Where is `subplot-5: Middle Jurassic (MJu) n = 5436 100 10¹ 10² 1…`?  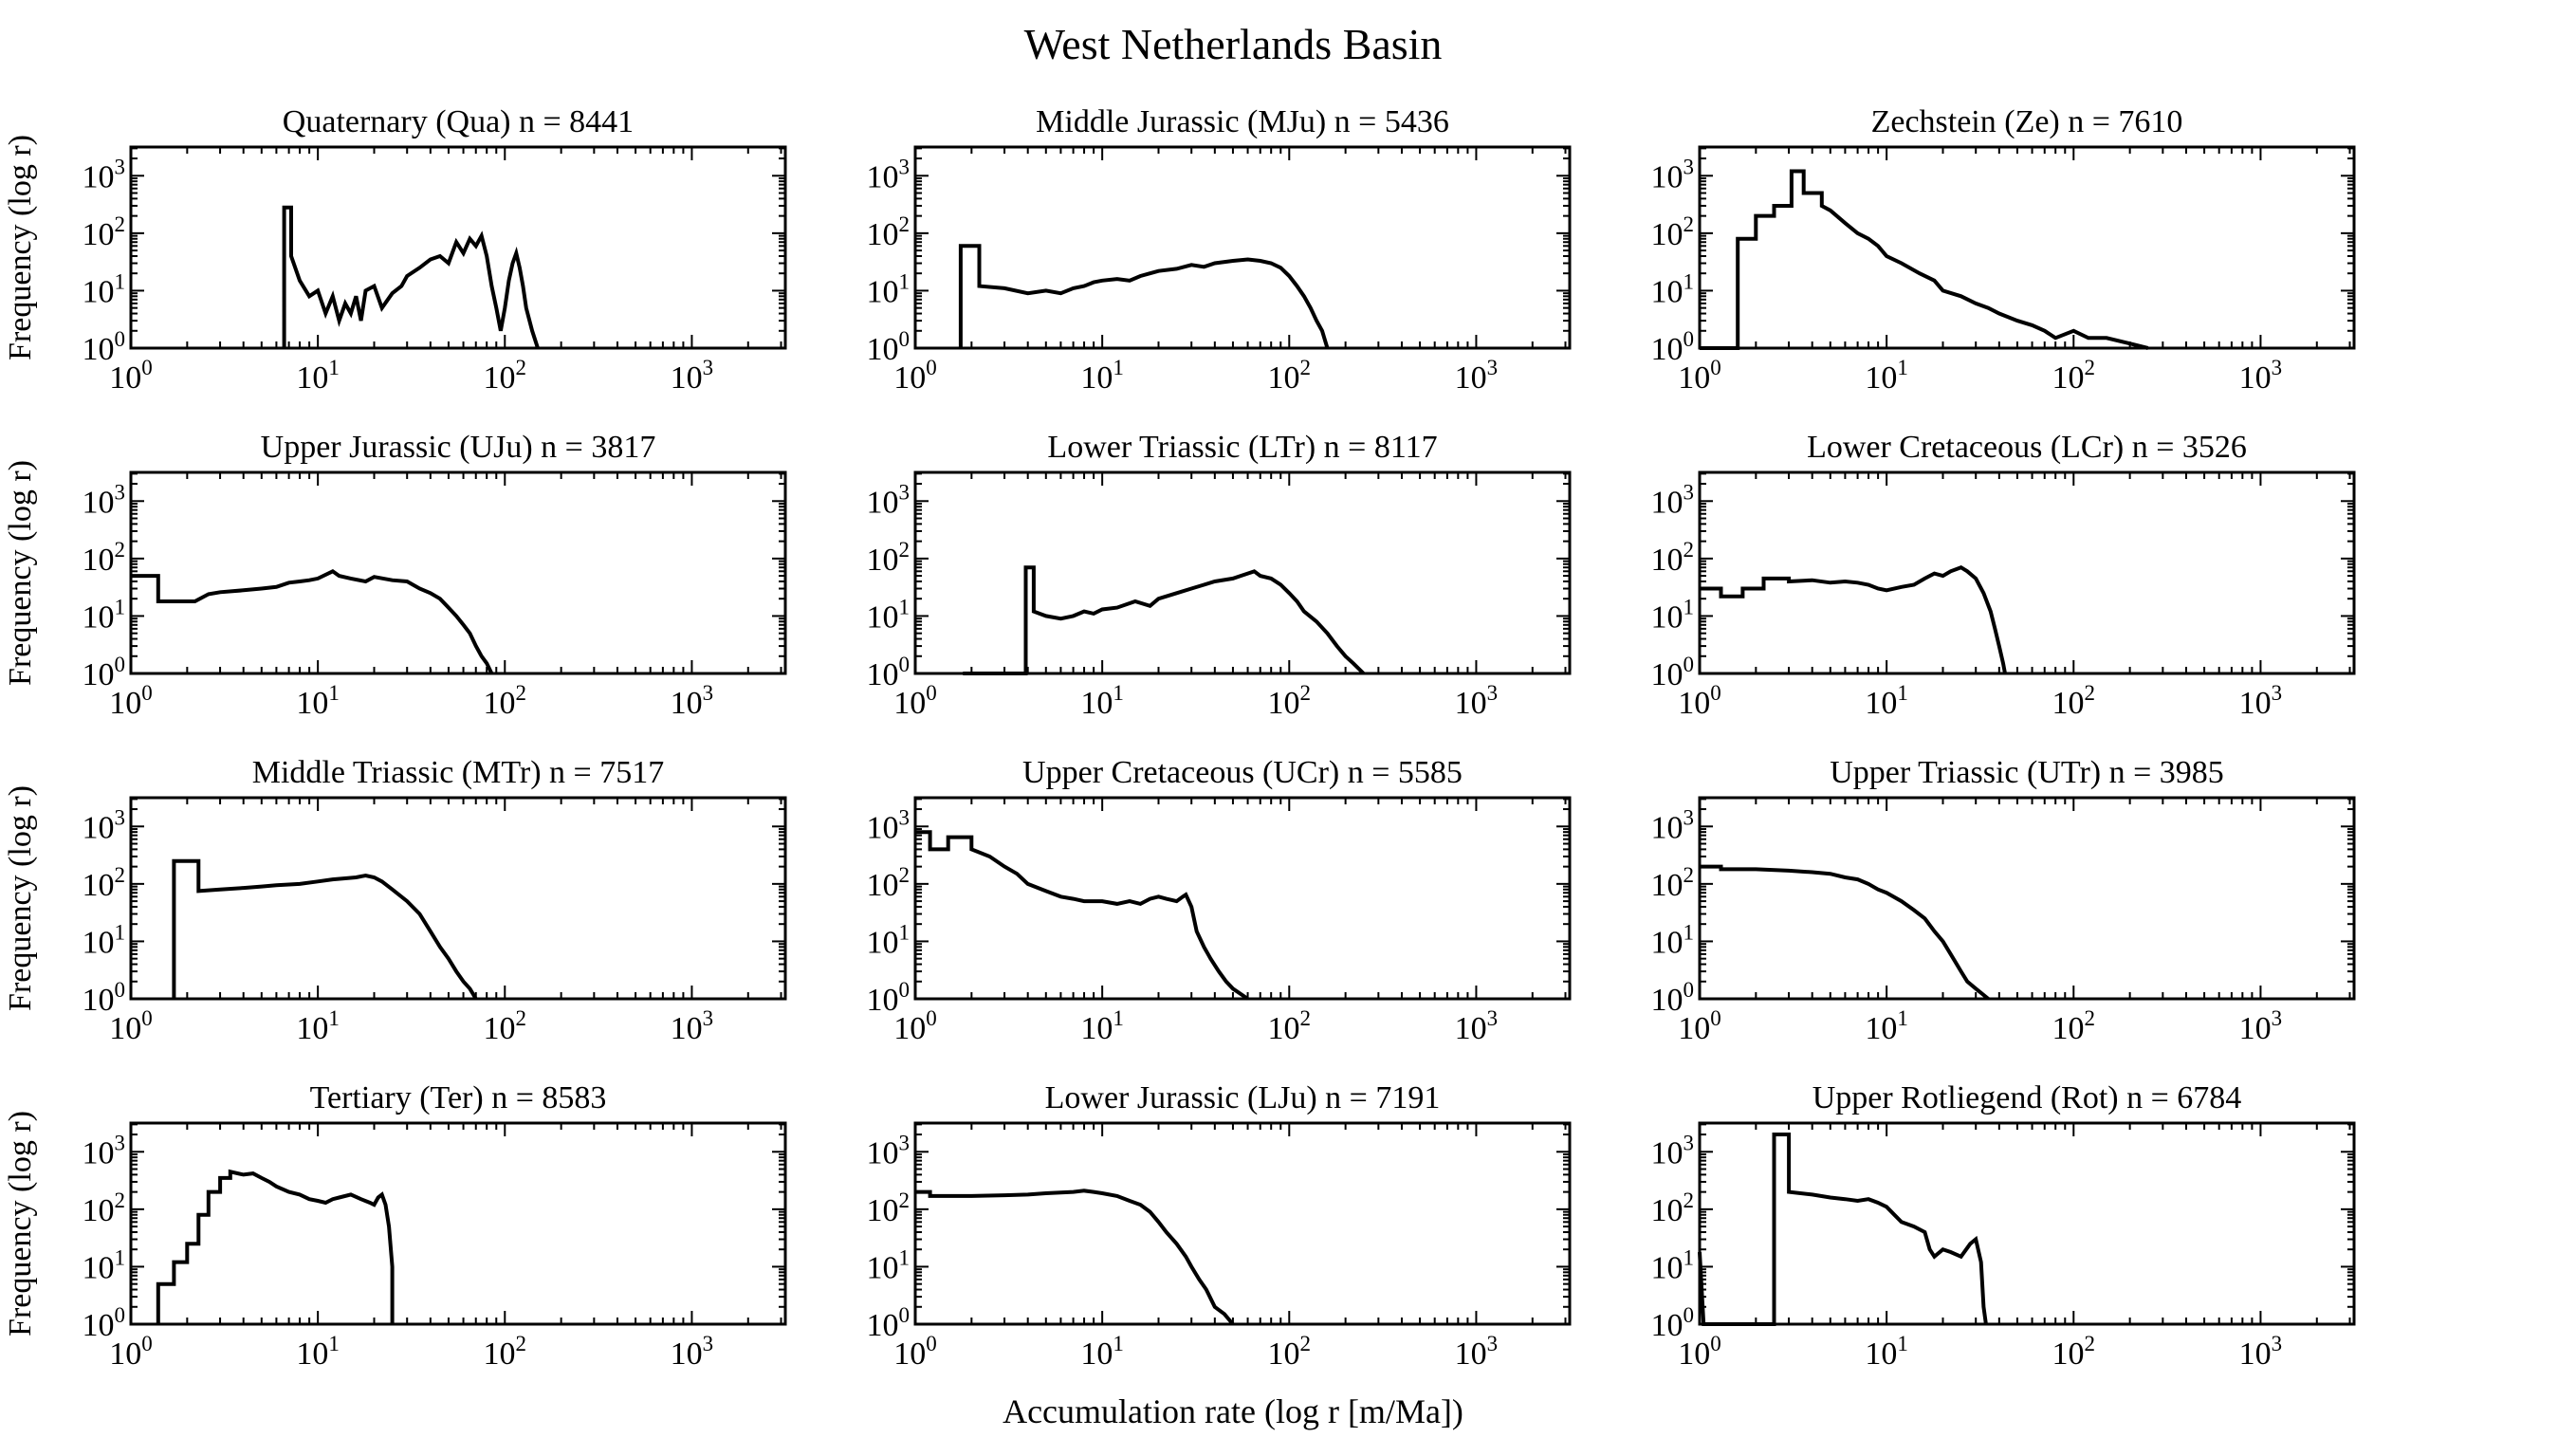 subplot-5: Middle Jurassic (MJu) n = 5436 100 10¹ 10² 1… is located at coordinates (1219, 250).